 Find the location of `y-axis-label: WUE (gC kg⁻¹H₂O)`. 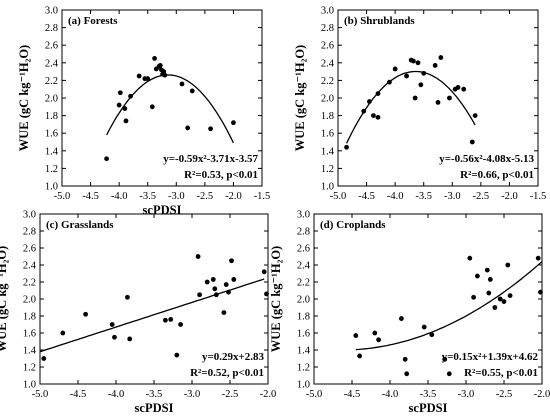

y-axis-label: WUE (gC kg⁻¹H₂O) is located at coordinates (276, 299).